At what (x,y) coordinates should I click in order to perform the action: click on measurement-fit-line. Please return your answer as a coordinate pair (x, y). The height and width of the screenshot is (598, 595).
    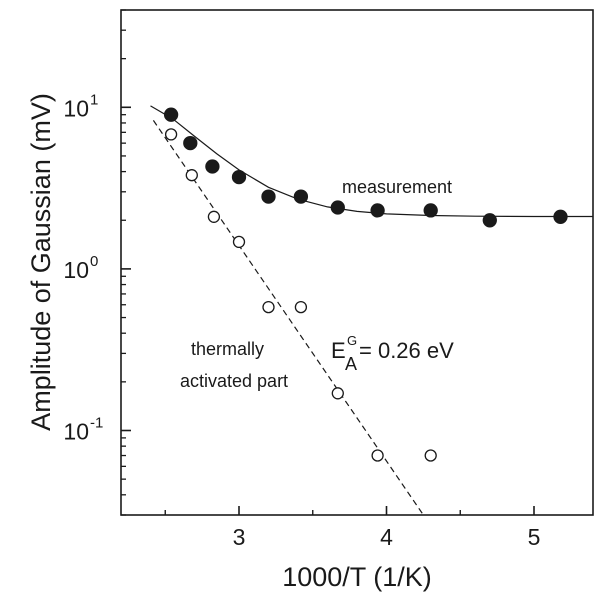
    Looking at the image, I should click on (371, 161).